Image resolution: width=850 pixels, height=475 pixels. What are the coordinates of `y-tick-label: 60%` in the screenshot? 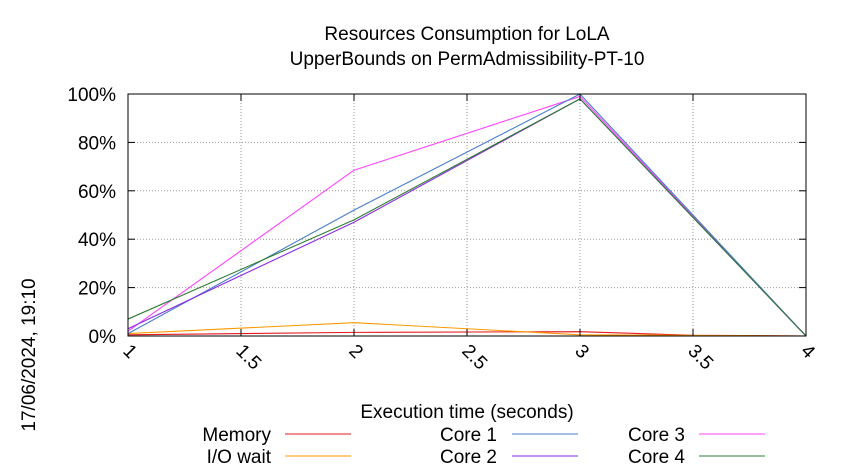 It's located at (97, 192).